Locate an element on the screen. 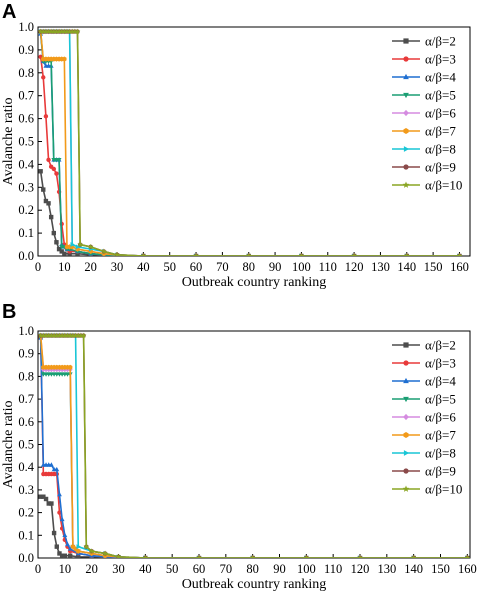 Image resolution: width=484 pixels, height=604 pixels. x-tick-label: 140 is located at coordinates (413, 569).